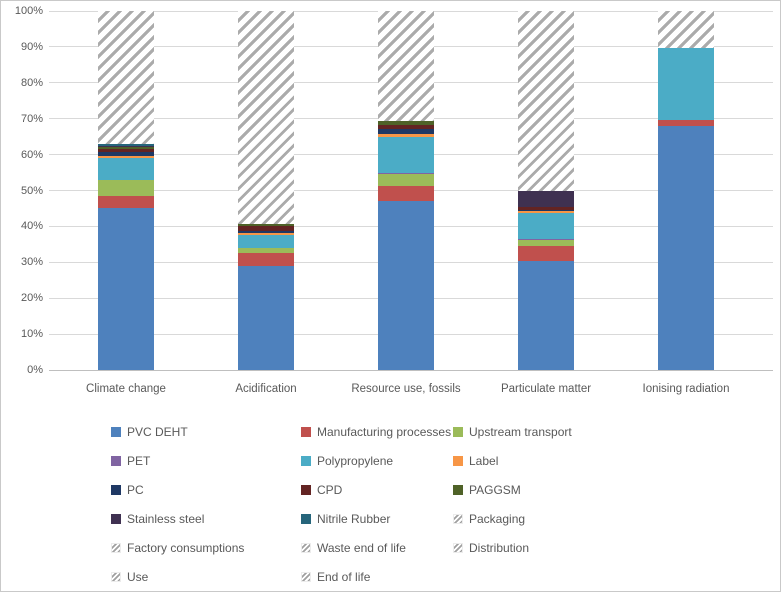  Describe the element at coordinates (35, 370) in the screenshot. I see `y-tick-label: 0%` at that location.